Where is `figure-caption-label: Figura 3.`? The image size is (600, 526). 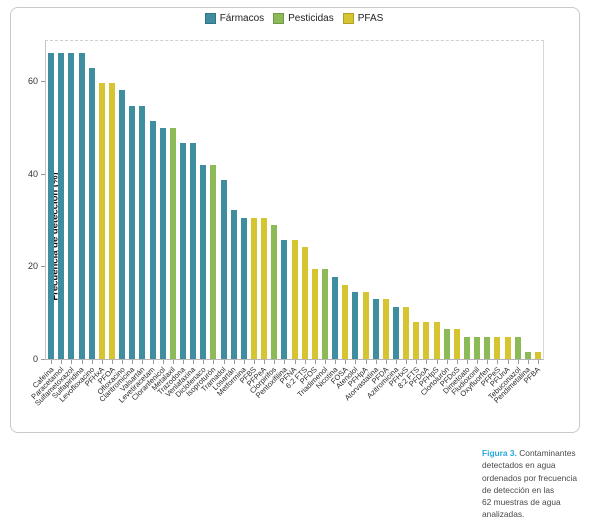 figure-caption-label: Figura 3. is located at coordinates (499, 453).